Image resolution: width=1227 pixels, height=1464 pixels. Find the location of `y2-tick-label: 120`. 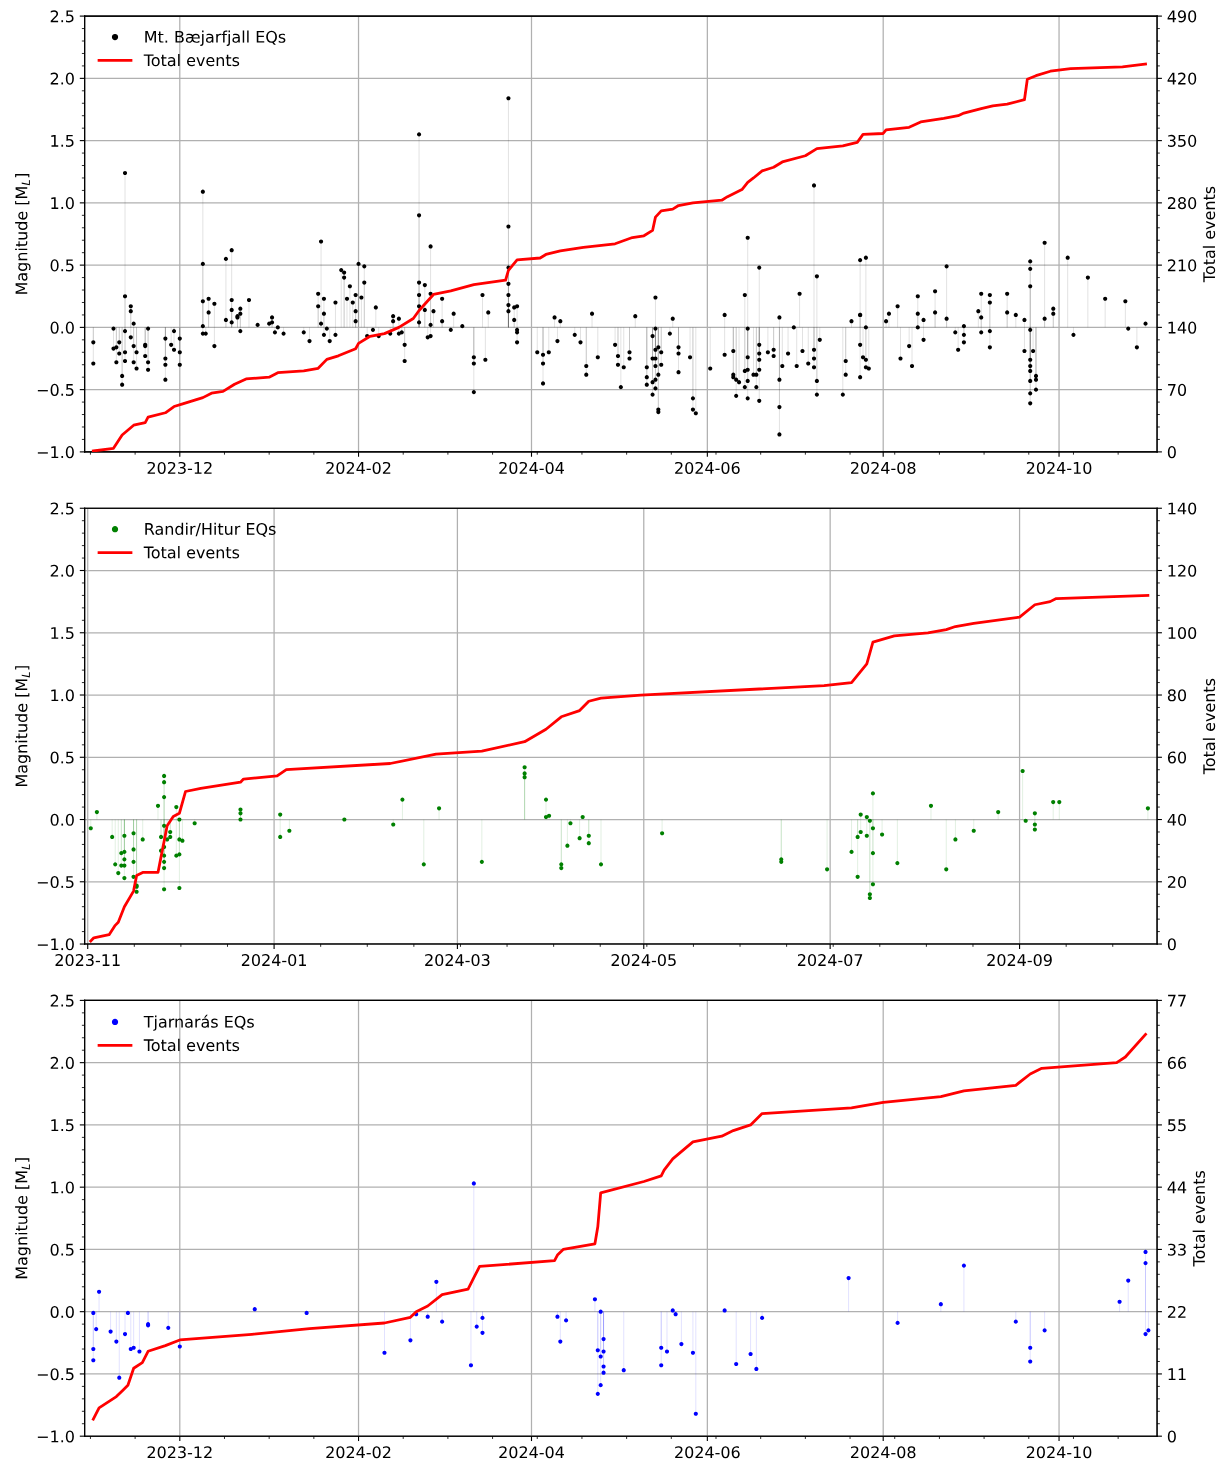

y2-tick-label: 120 is located at coordinates (1182, 570).